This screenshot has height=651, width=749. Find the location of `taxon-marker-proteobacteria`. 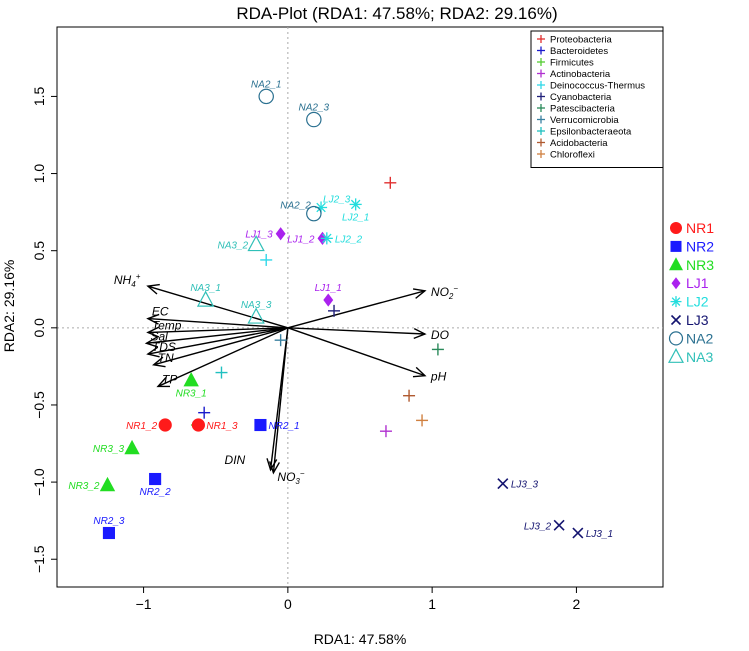

taxon-marker-proteobacteria is located at coordinates (390, 182).